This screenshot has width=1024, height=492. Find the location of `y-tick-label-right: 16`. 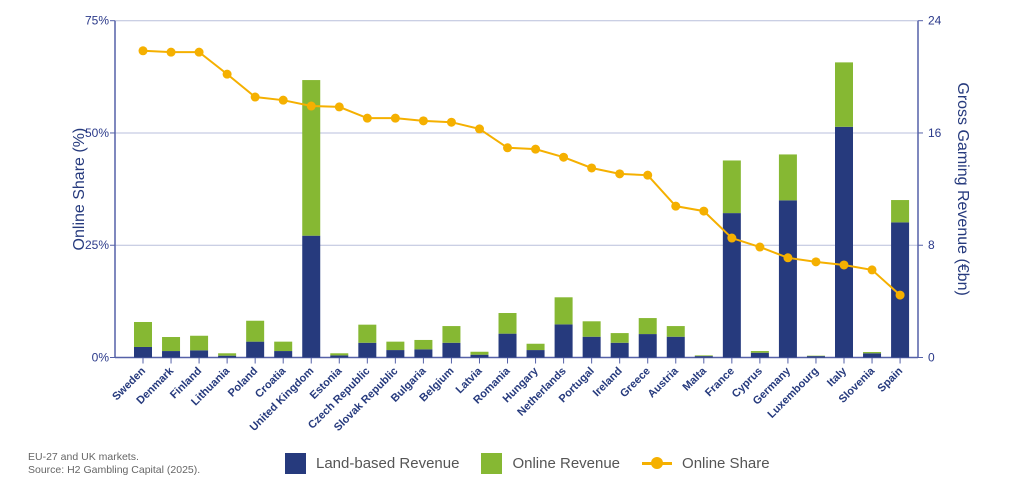

y-tick-label-right: 16 is located at coordinates (935, 133).